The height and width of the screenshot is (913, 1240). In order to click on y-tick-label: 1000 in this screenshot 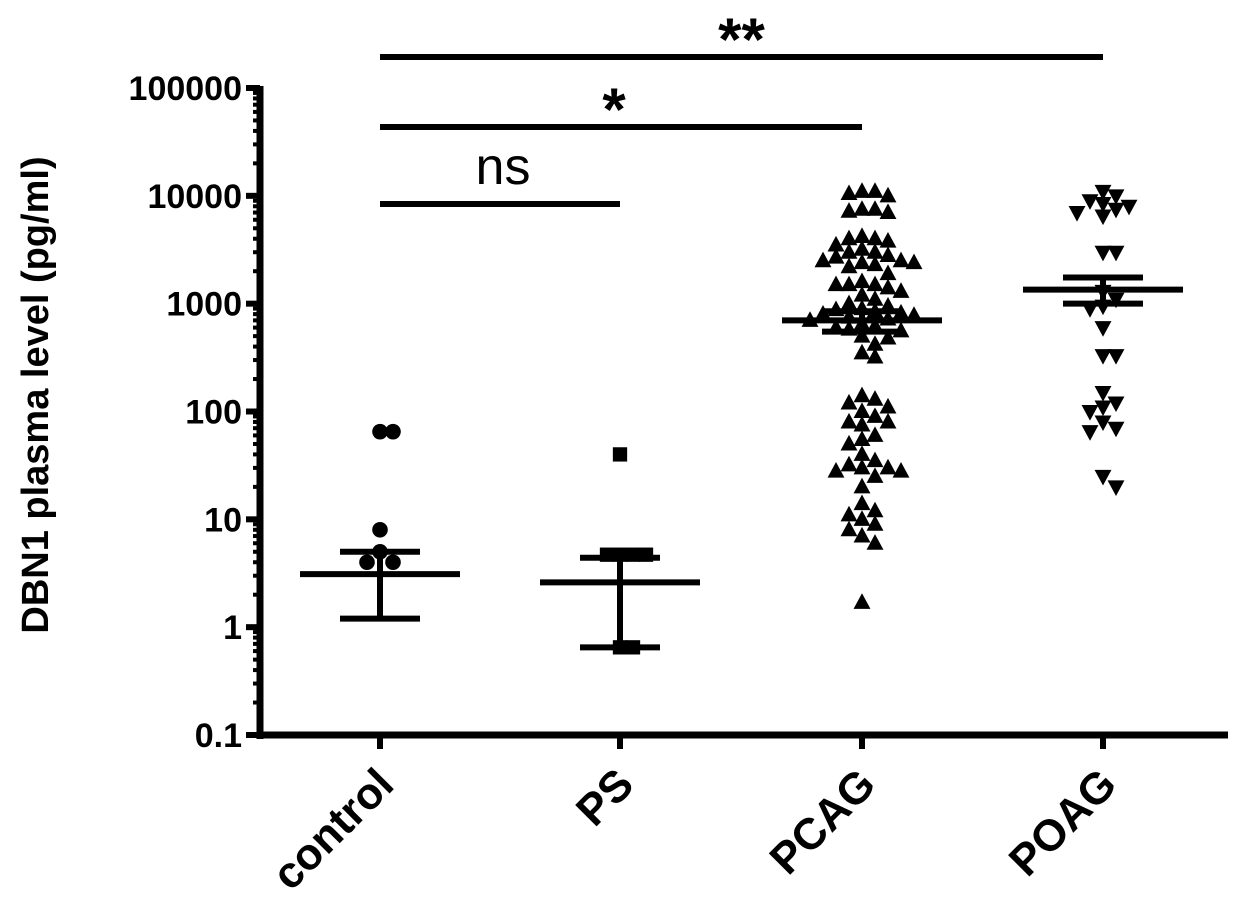, I will do `click(204, 305)`.